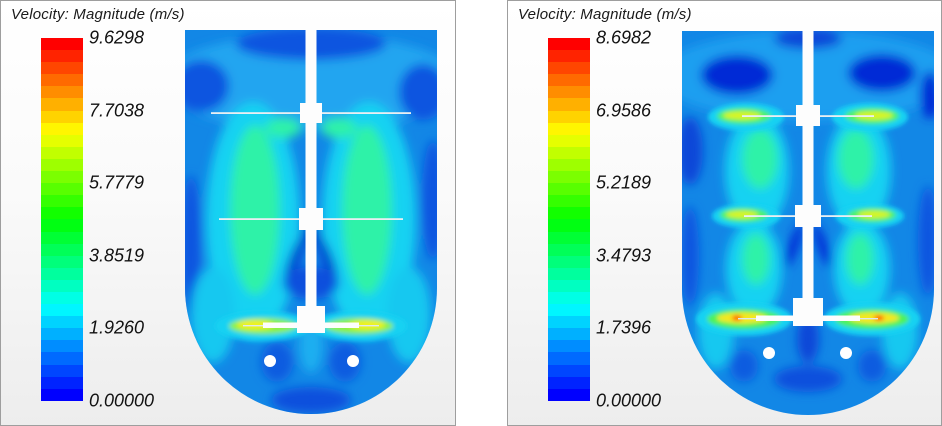  What do you see at coordinates (624, 255) in the screenshot?
I see `colorbar-tick-label: 3.4793` at bounding box center [624, 255].